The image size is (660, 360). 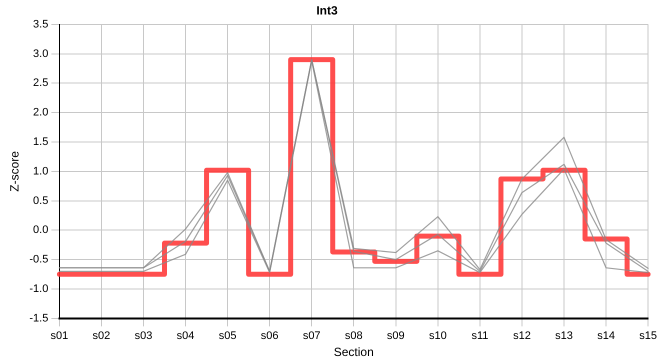 What do you see at coordinates (606, 336) in the screenshot?
I see `x-tick-label: s14` at bounding box center [606, 336].